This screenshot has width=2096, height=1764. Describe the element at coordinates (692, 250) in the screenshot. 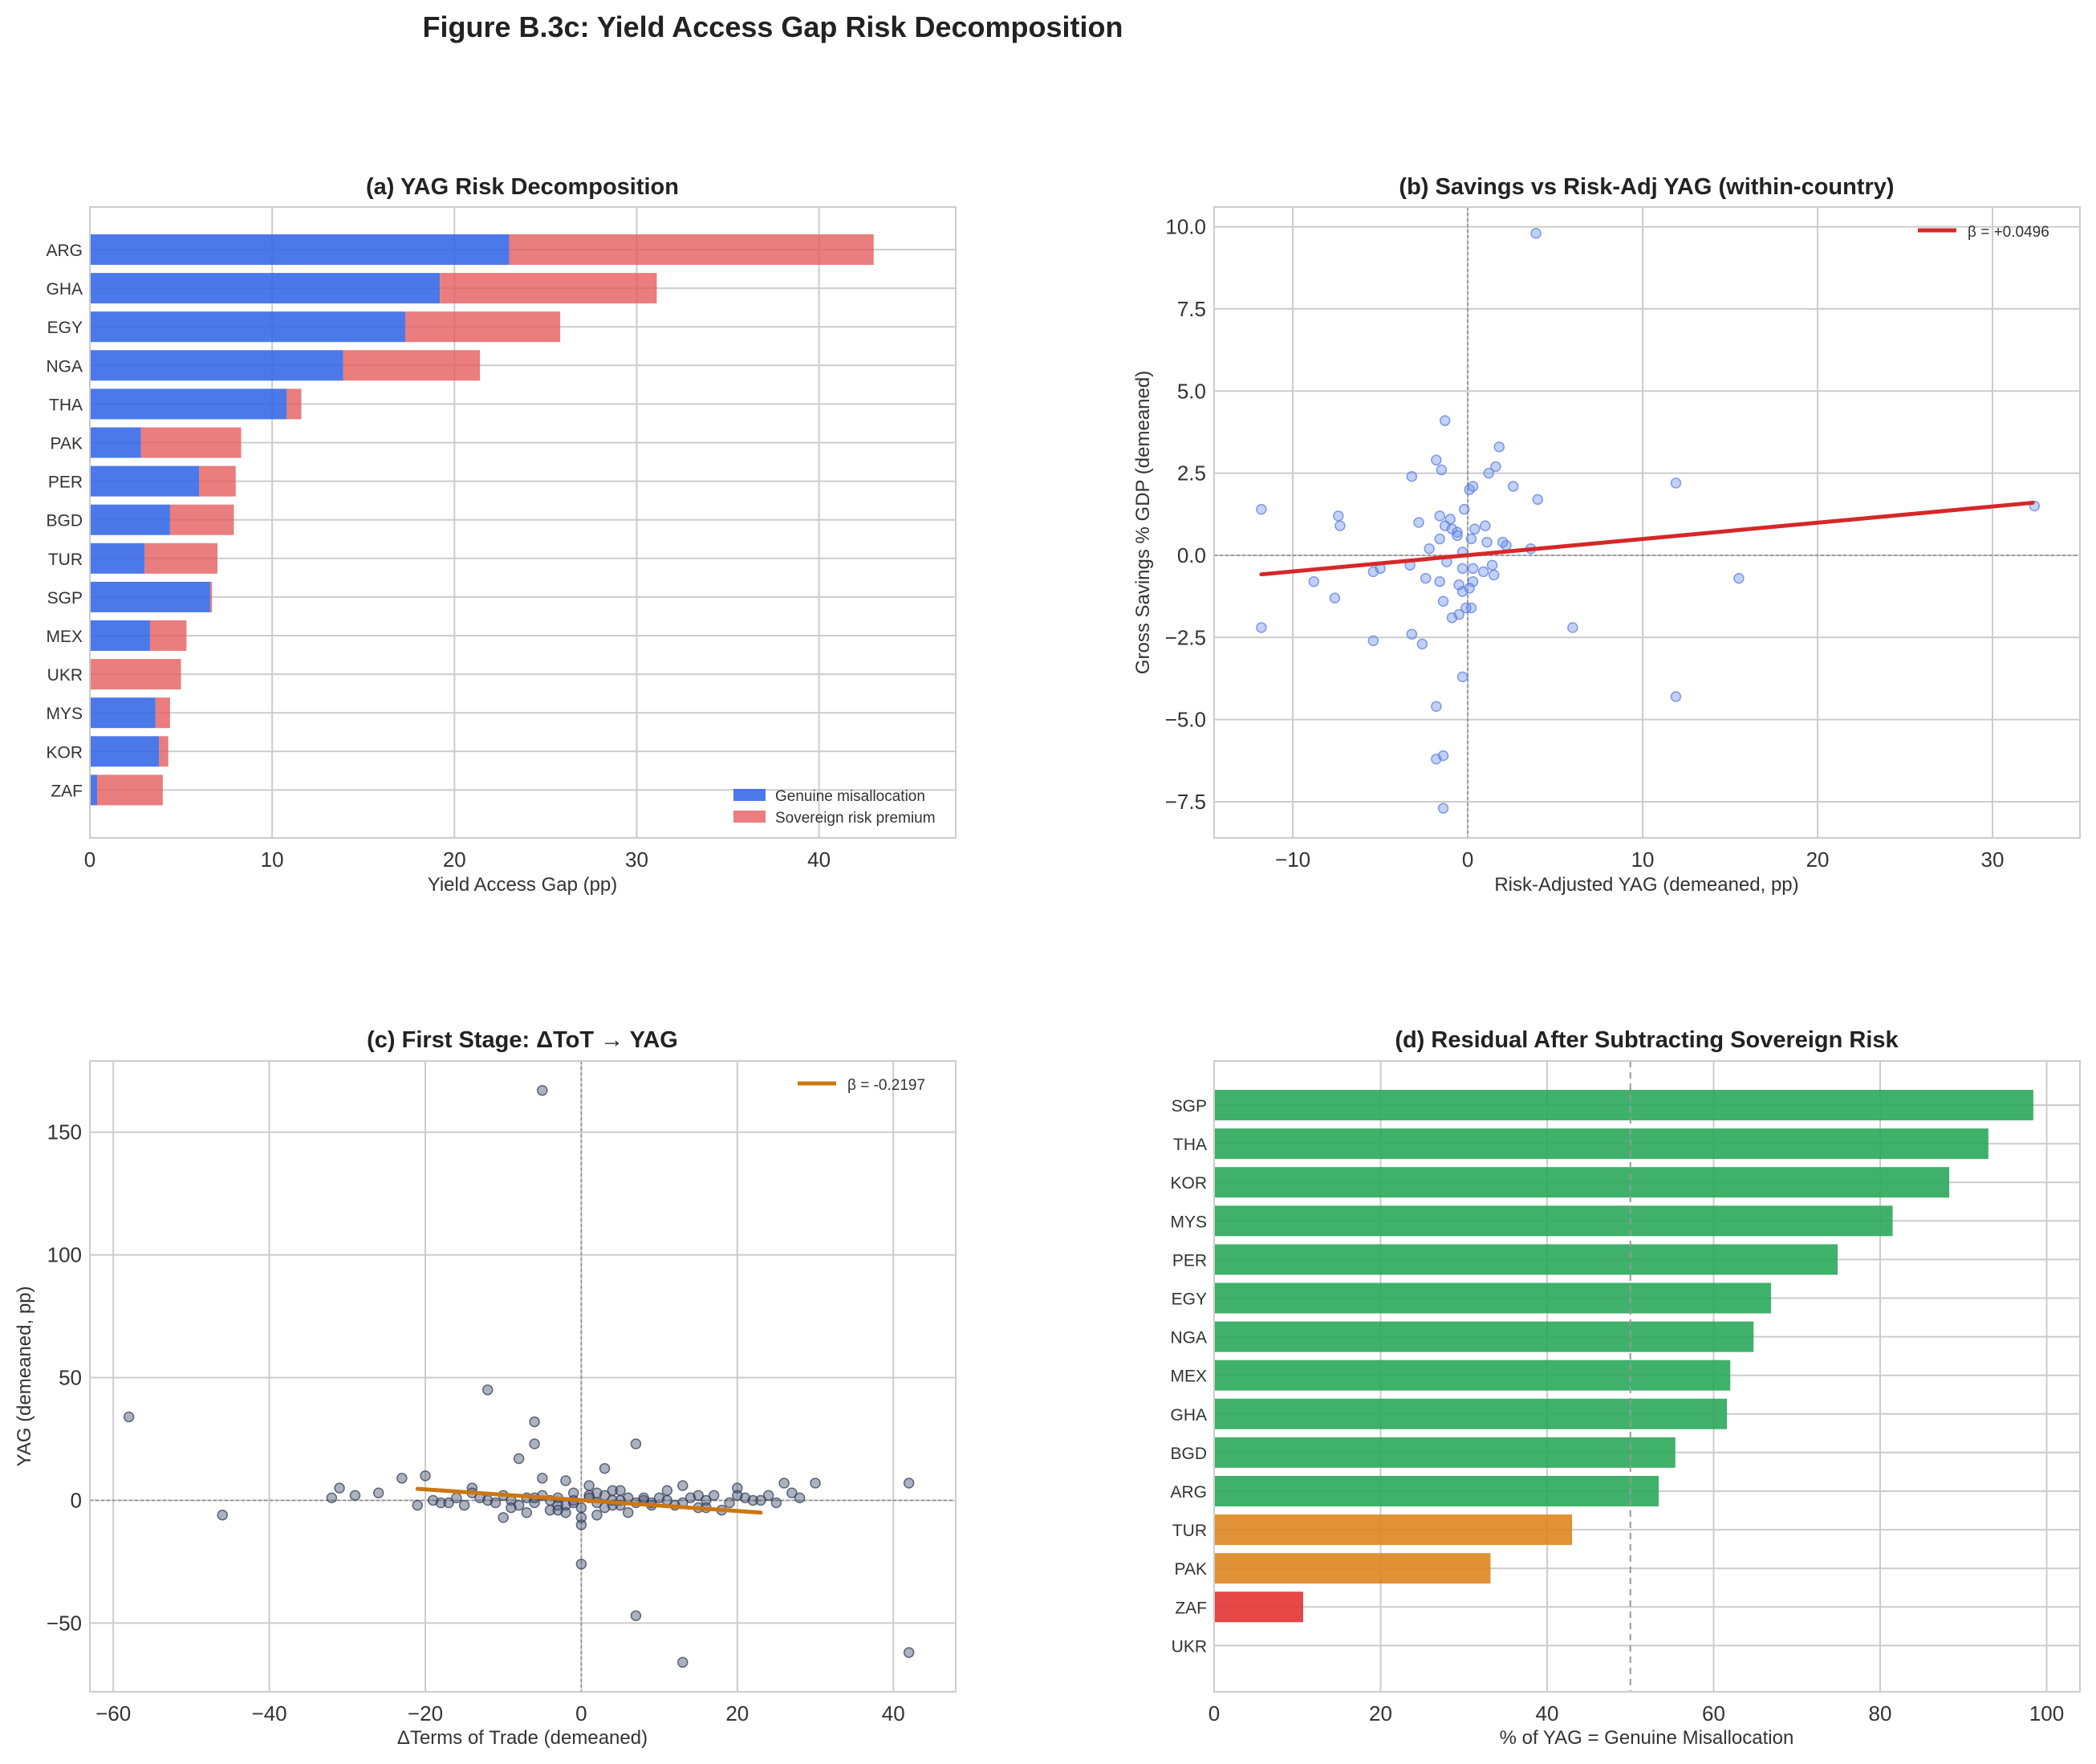

I see `bar-sovereign-arg` at that location.